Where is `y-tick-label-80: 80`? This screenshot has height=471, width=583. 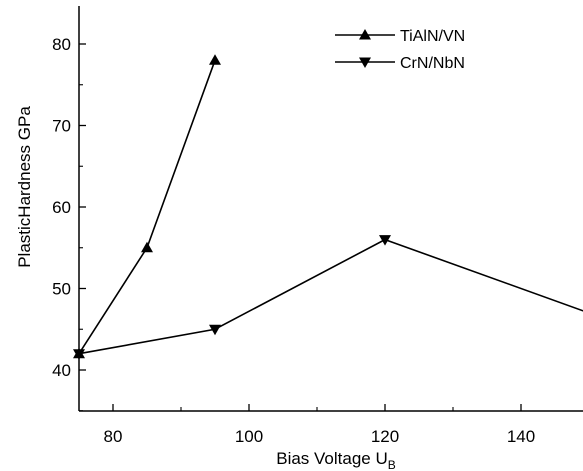
y-tick-label-80: 80 is located at coordinates (61, 44).